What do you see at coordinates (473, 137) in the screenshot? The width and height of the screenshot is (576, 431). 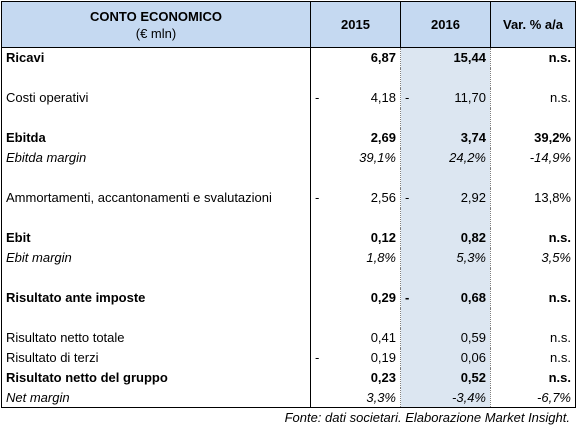 I see `cell-2016-value: 3,74` at bounding box center [473, 137].